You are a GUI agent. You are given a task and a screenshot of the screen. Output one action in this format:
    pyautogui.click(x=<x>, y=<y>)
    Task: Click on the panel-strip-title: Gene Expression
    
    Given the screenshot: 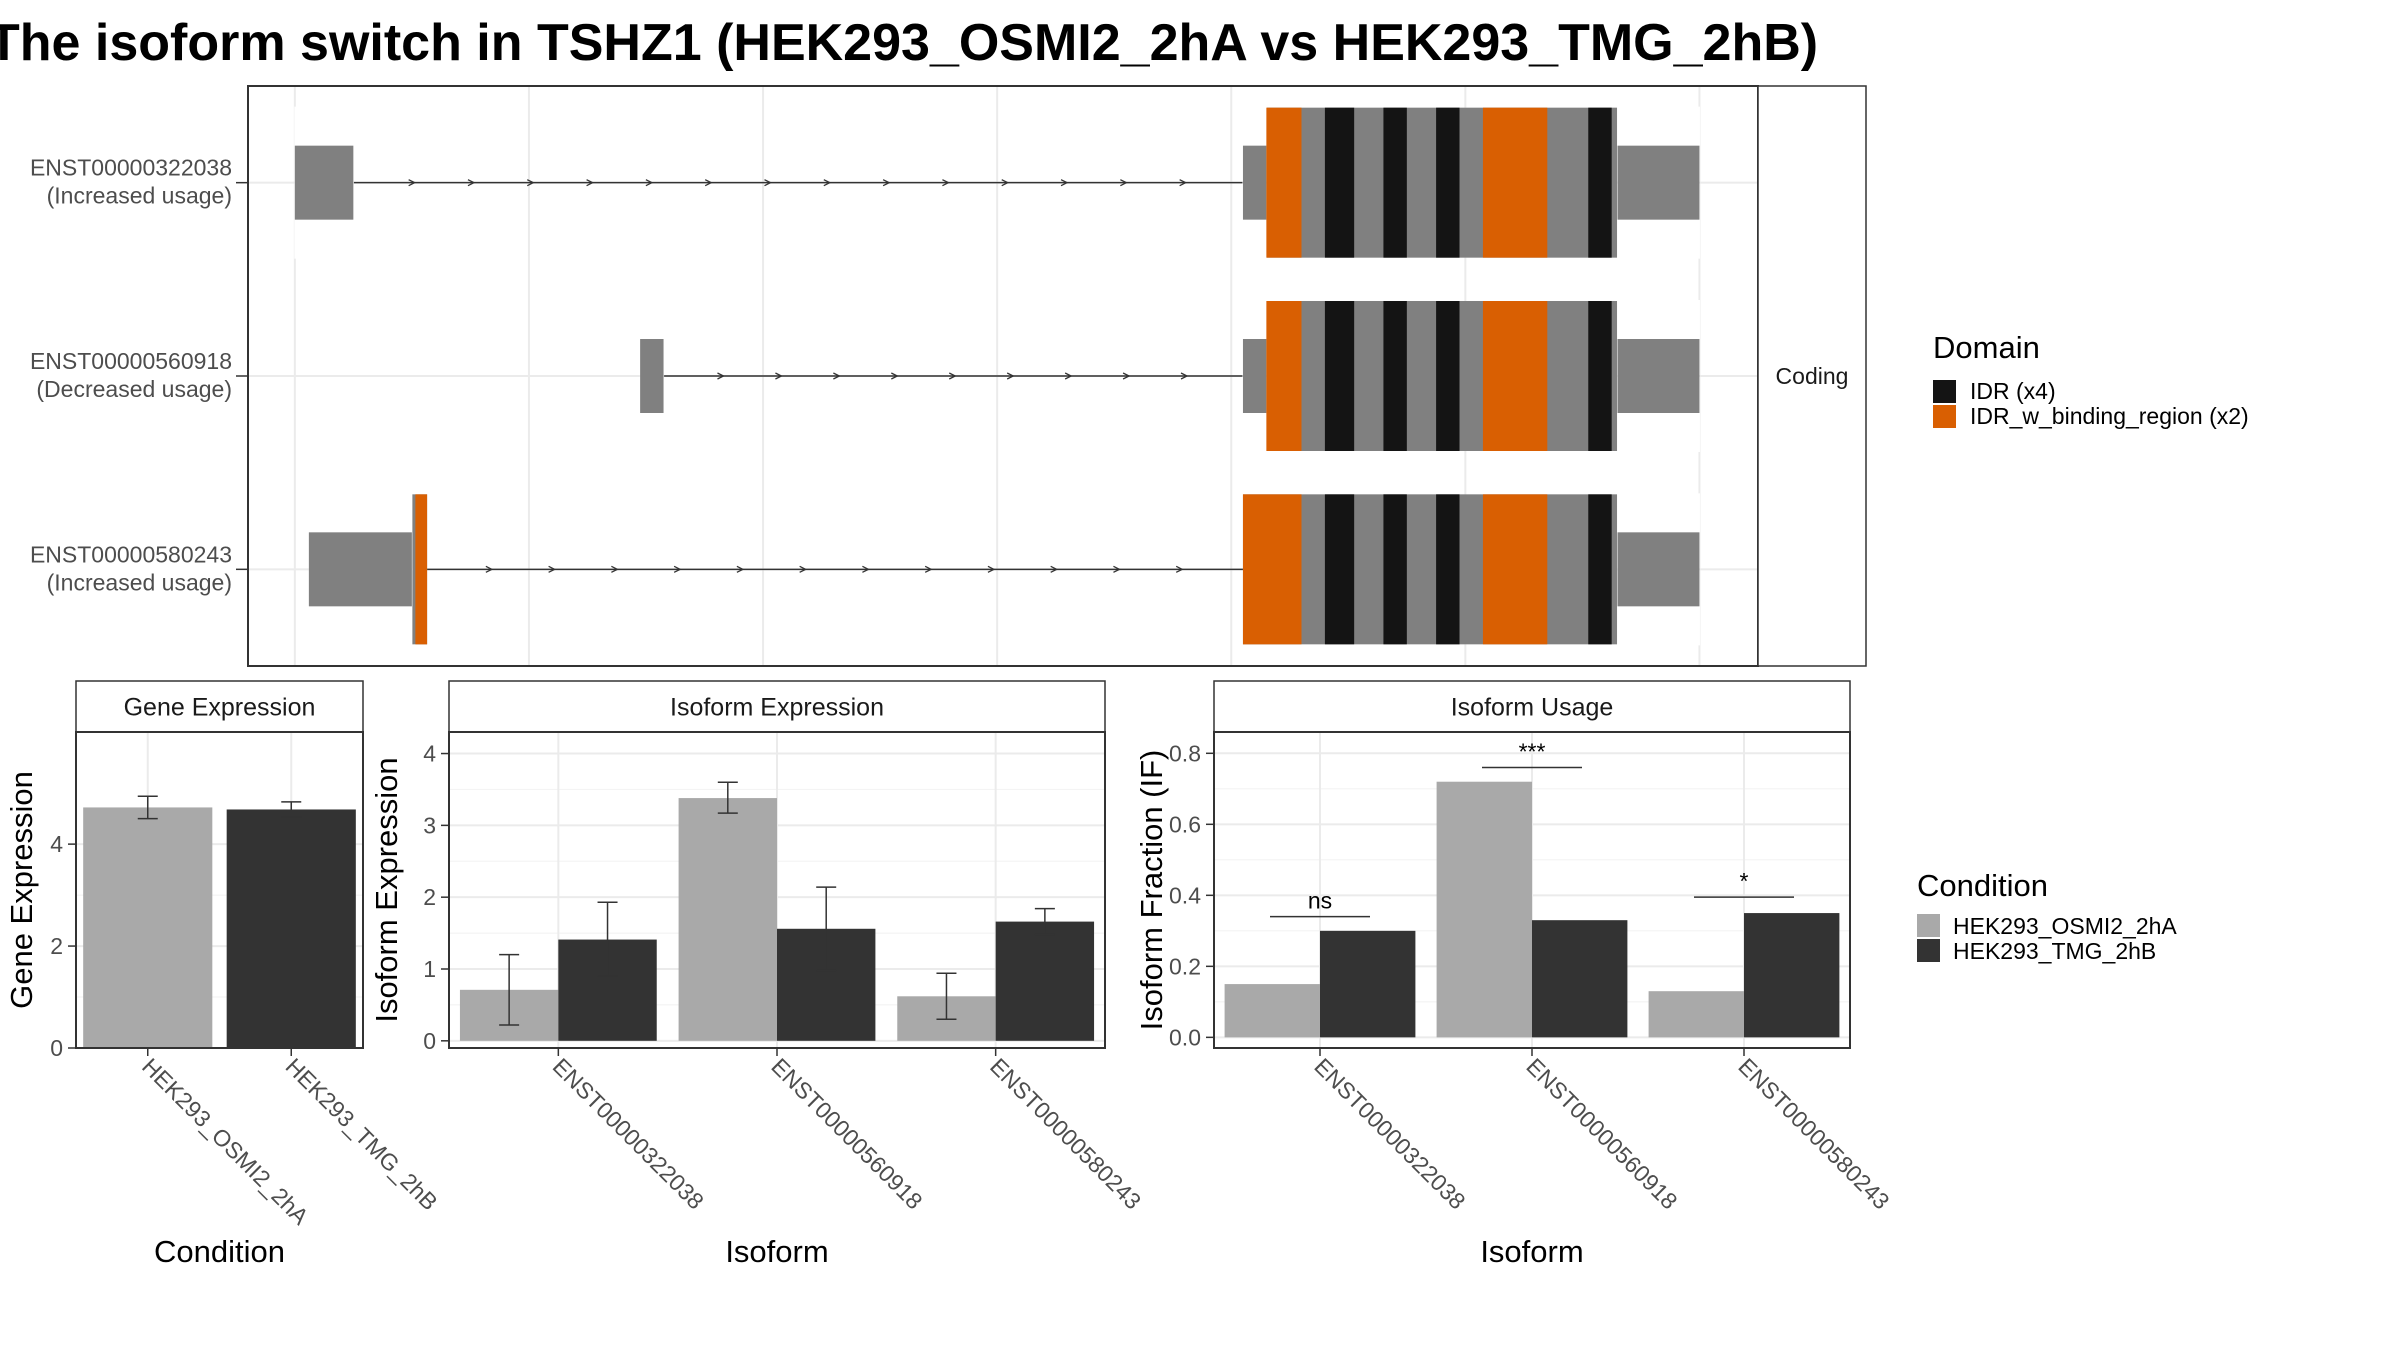 What is the action you would take?
    pyautogui.click(x=220, y=708)
    